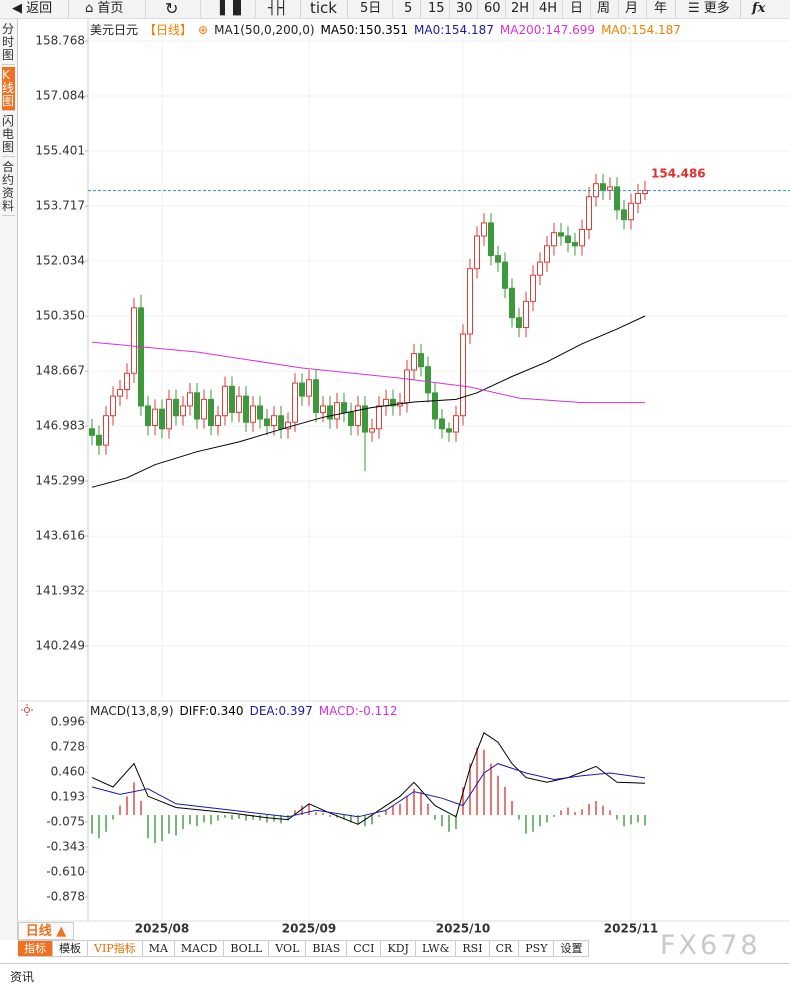 The height and width of the screenshot is (985, 790). I want to click on indicator-tab: VOL, so click(288, 948).